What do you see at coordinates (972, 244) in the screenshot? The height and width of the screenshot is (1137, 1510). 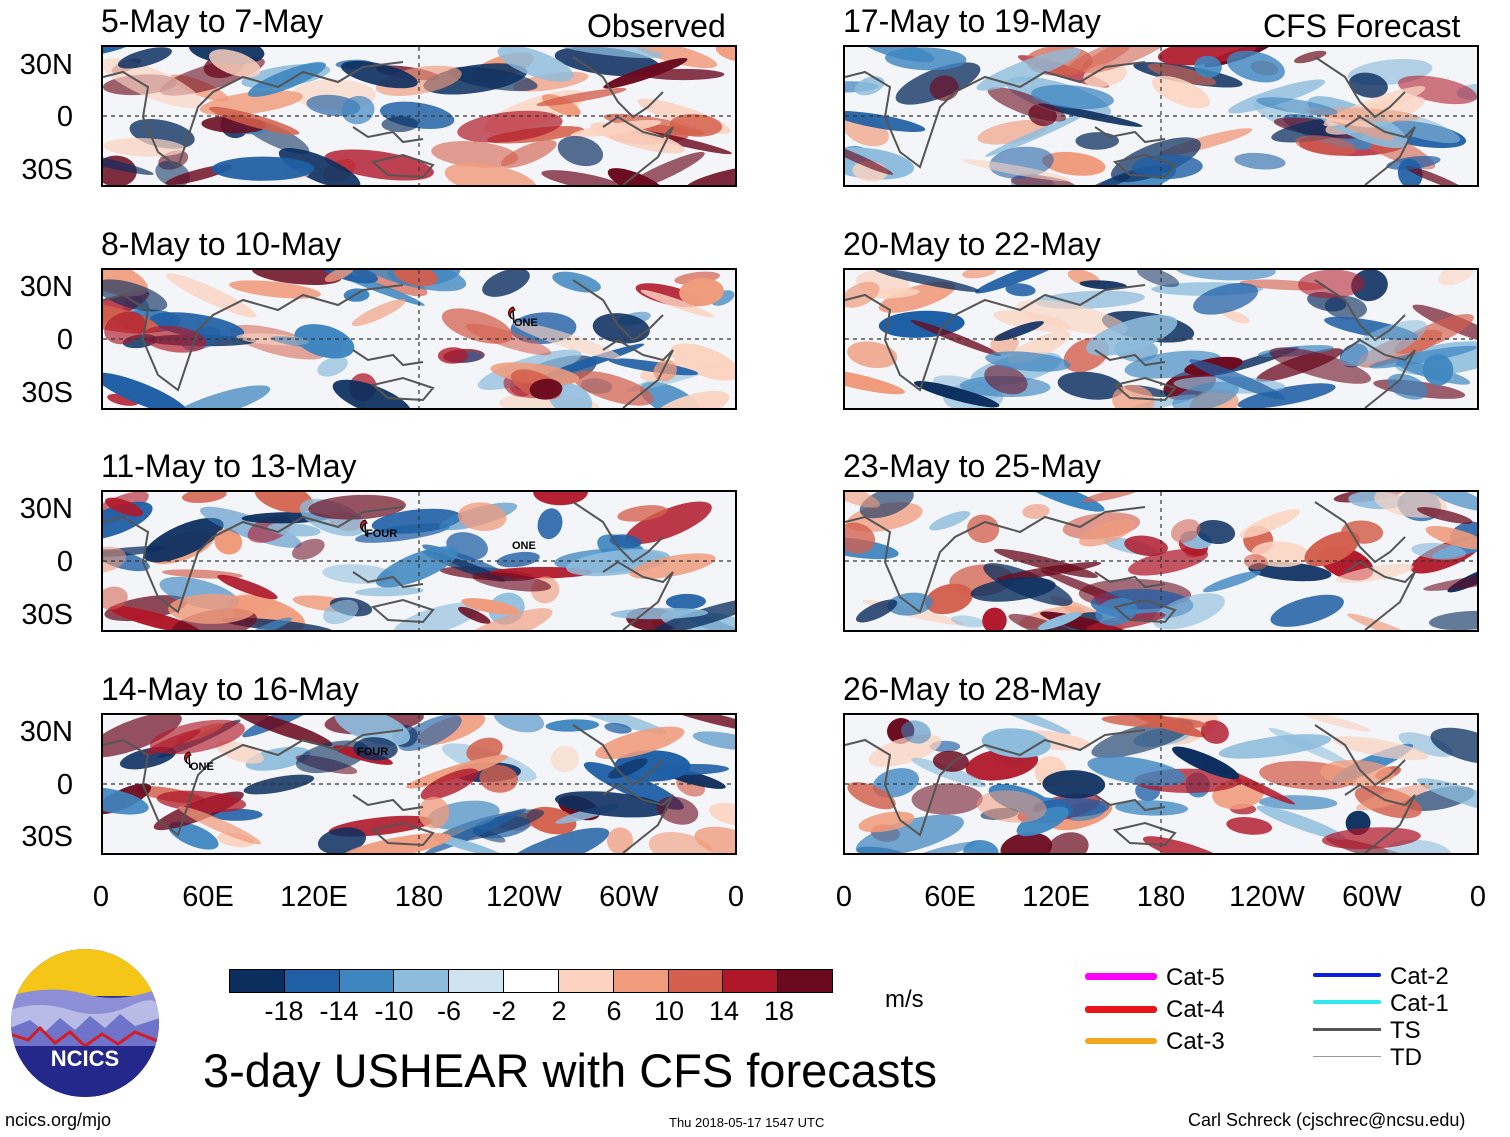 I see `panel-title-fc-2: 20-May to 22-May` at bounding box center [972, 244].